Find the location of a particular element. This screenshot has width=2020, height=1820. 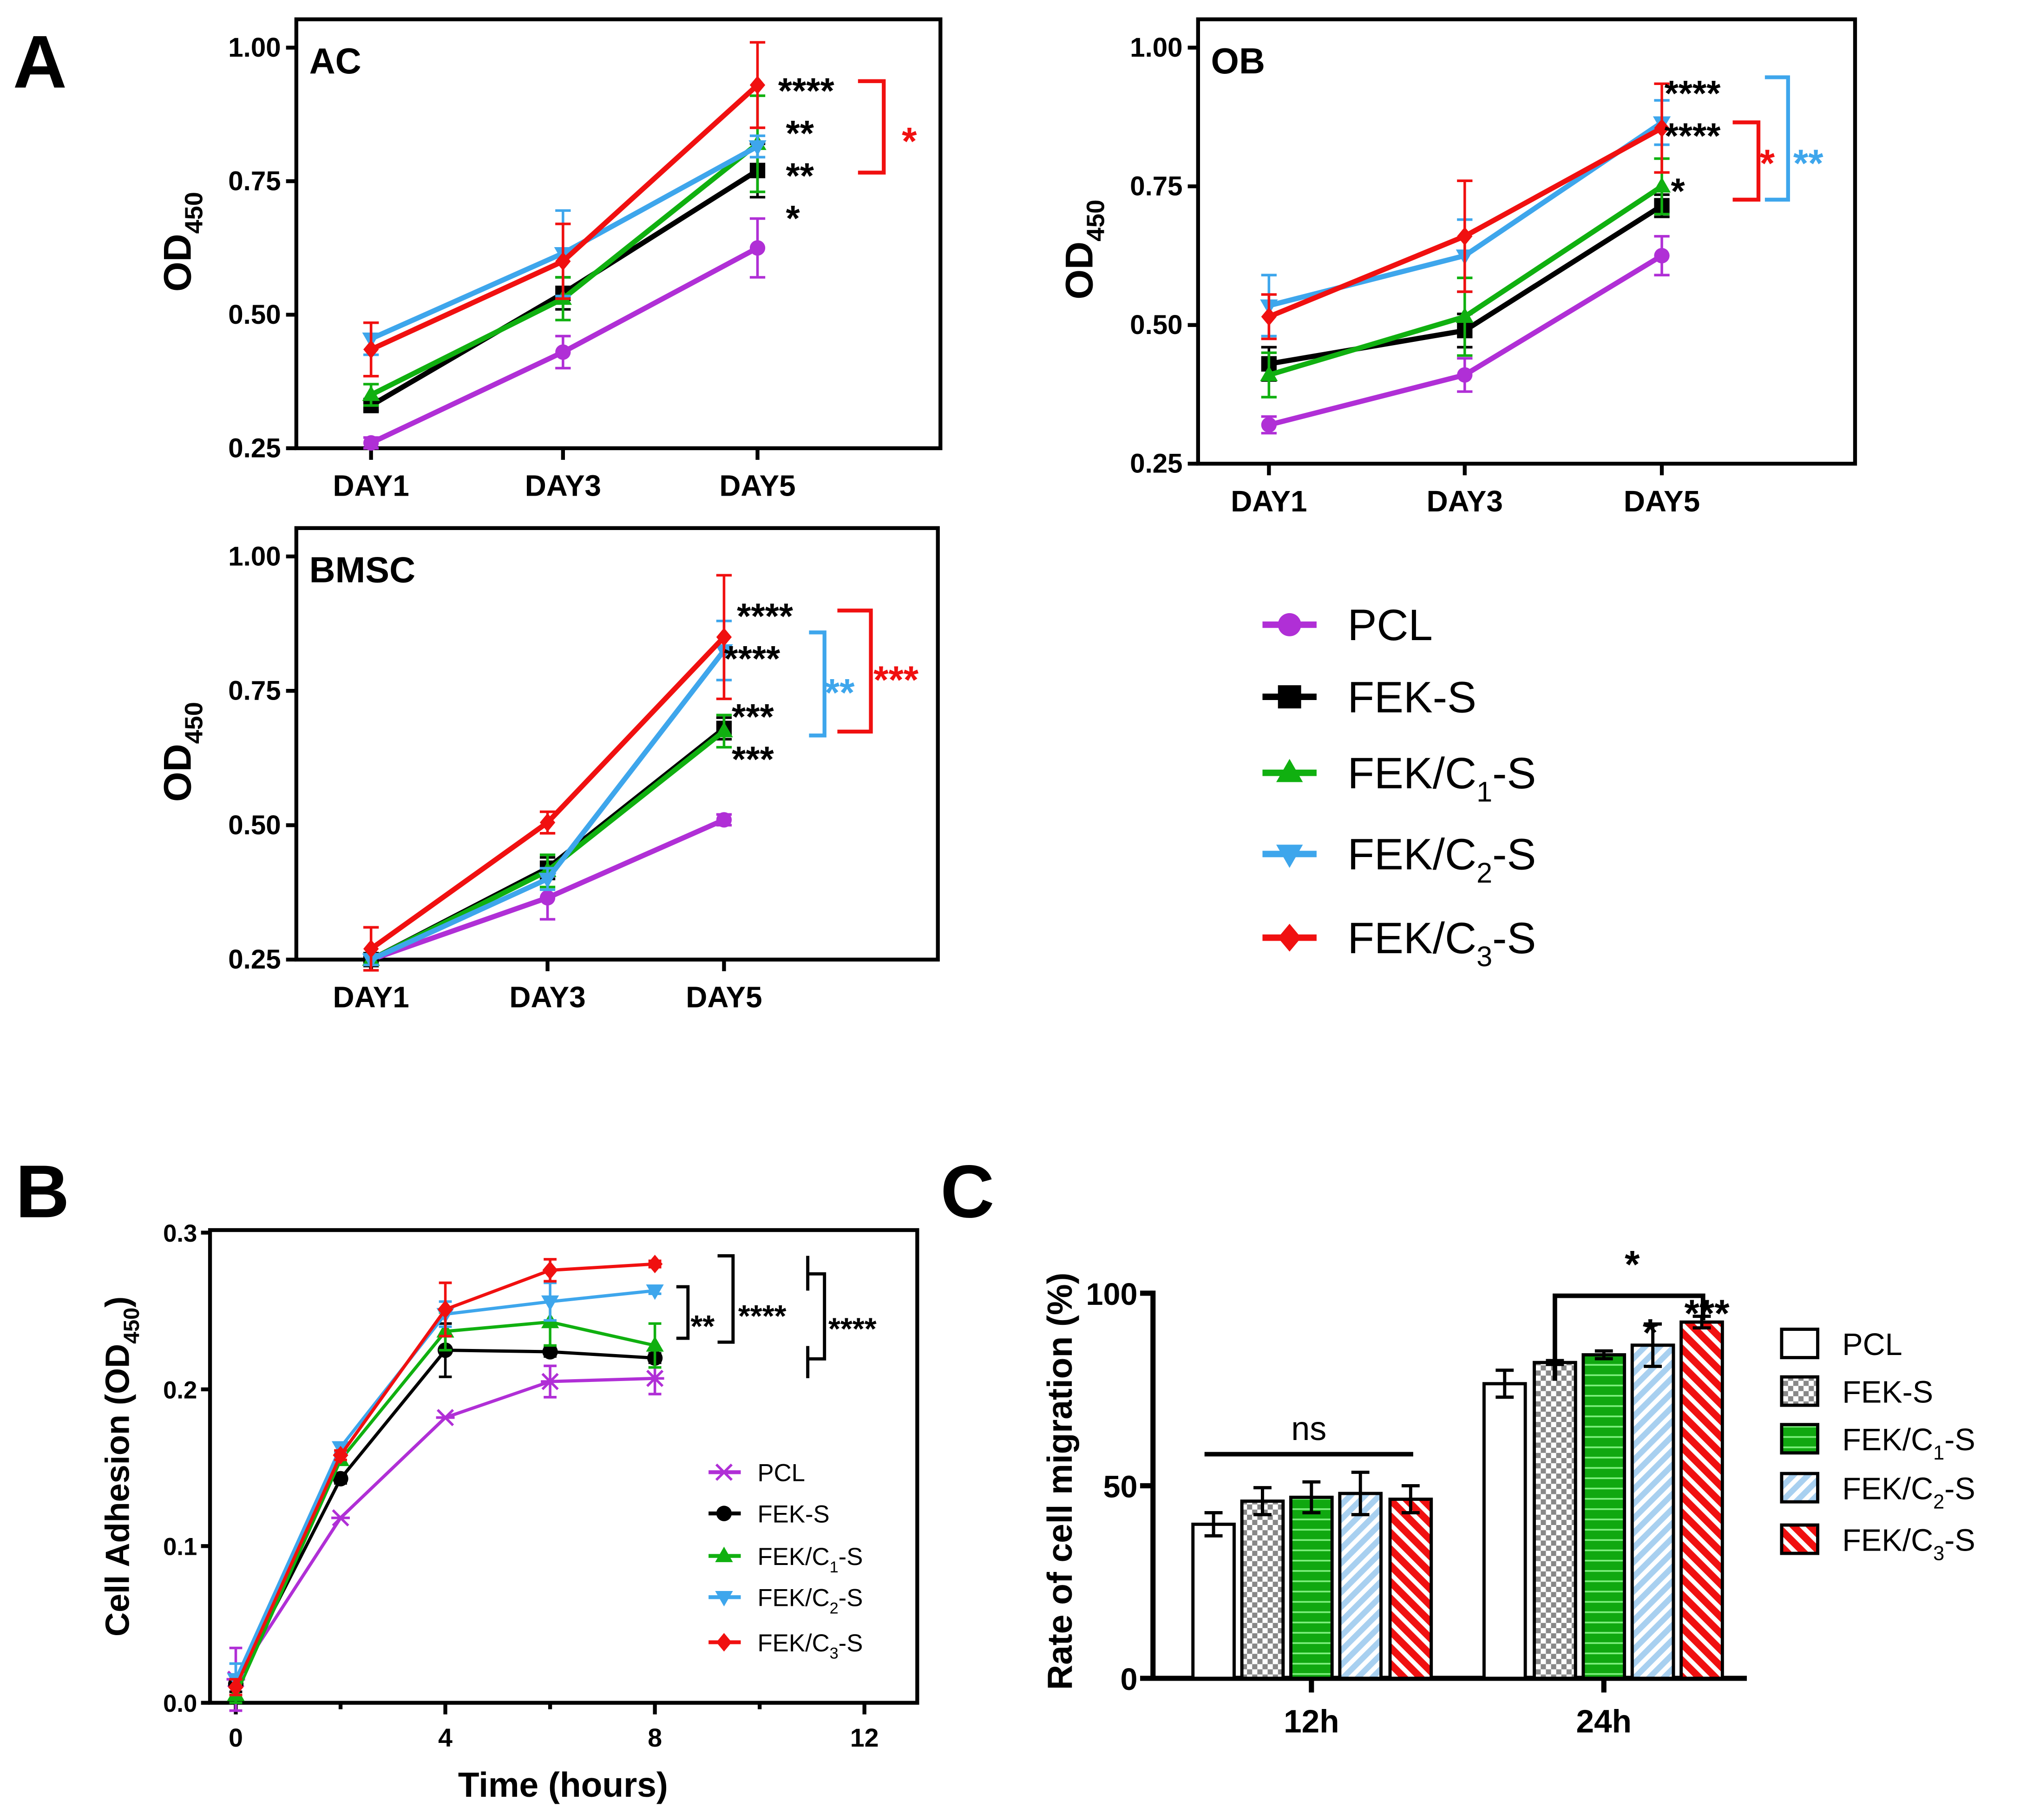

legend-item: FEK/C2-S is located at coordinates (785, 1600).